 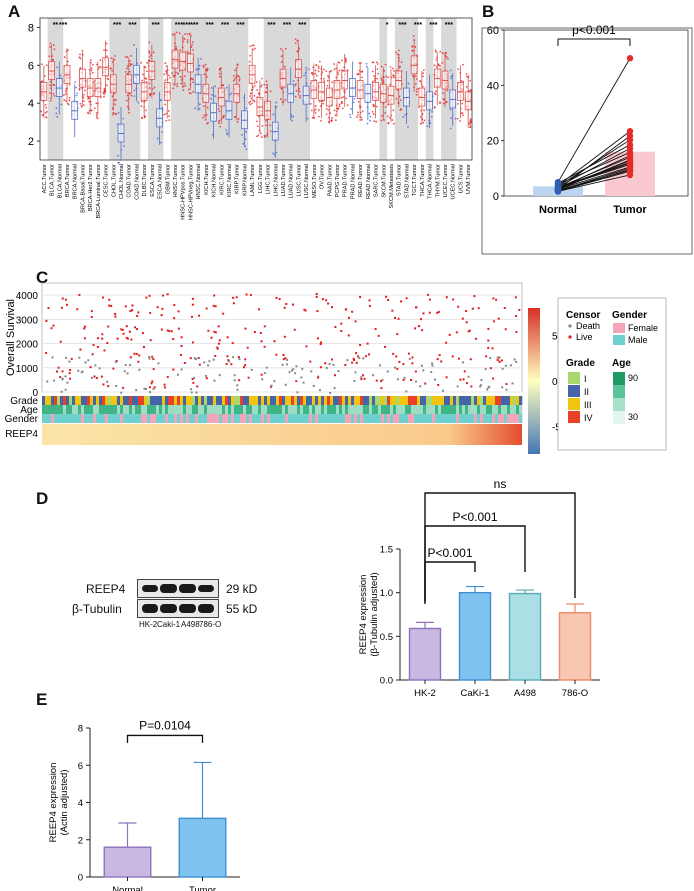 What do you see at coordinates (64, 802) in the screenshot?
I see `y-axis-label: (Actin adjusted)` at bounding box center [64, 802].